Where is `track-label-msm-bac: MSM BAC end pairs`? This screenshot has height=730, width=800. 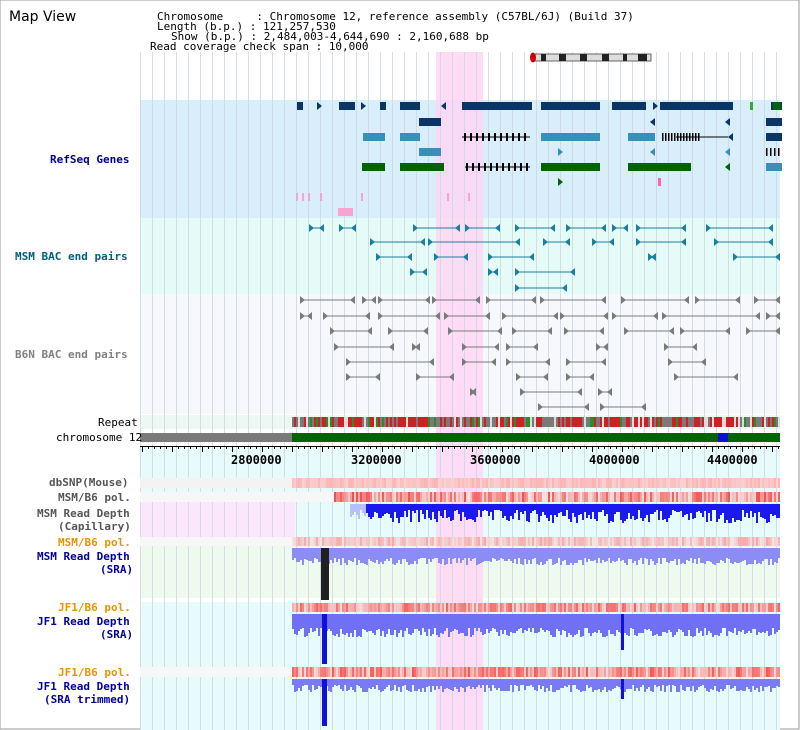 track-label-msm-bac: MSM BAC end pairs is located at coordinates (71, 256).